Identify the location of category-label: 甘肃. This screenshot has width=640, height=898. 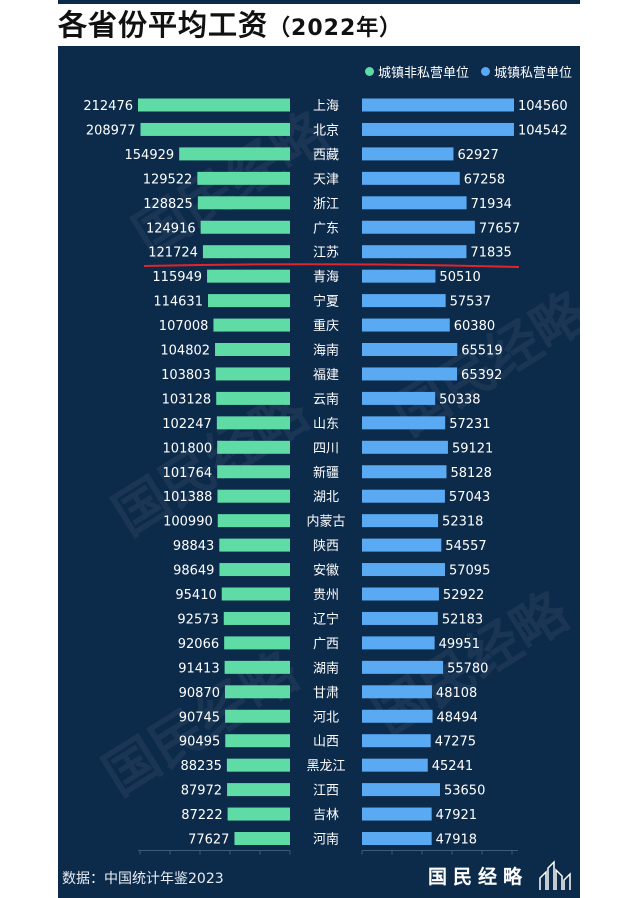
(326, 693).